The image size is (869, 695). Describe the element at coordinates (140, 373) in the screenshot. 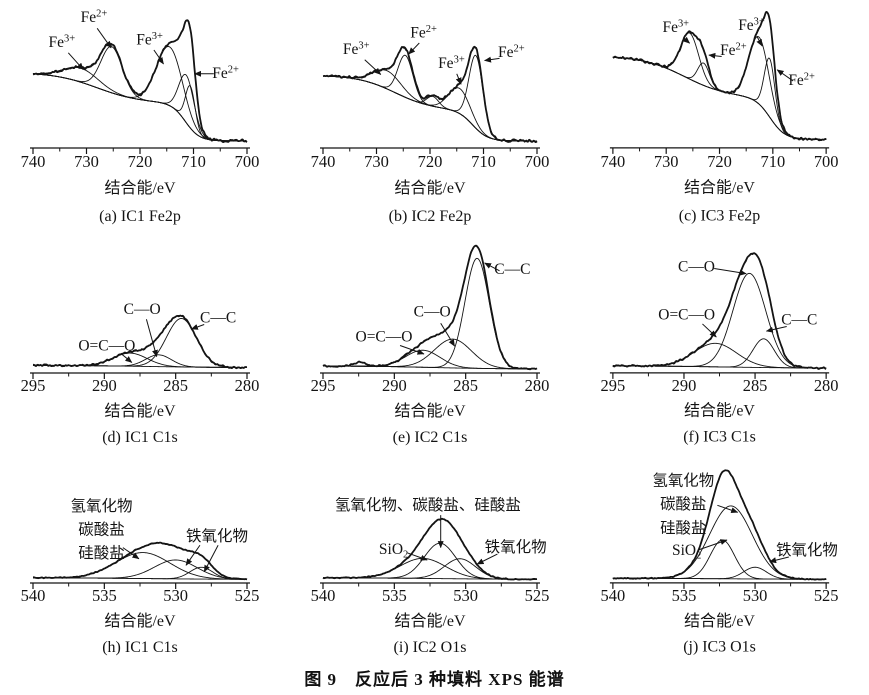

I see `subplot-d: 295 290 285 280 结合能/eV (d) IC1 C1s C—O O=C—O C—C` at that location.